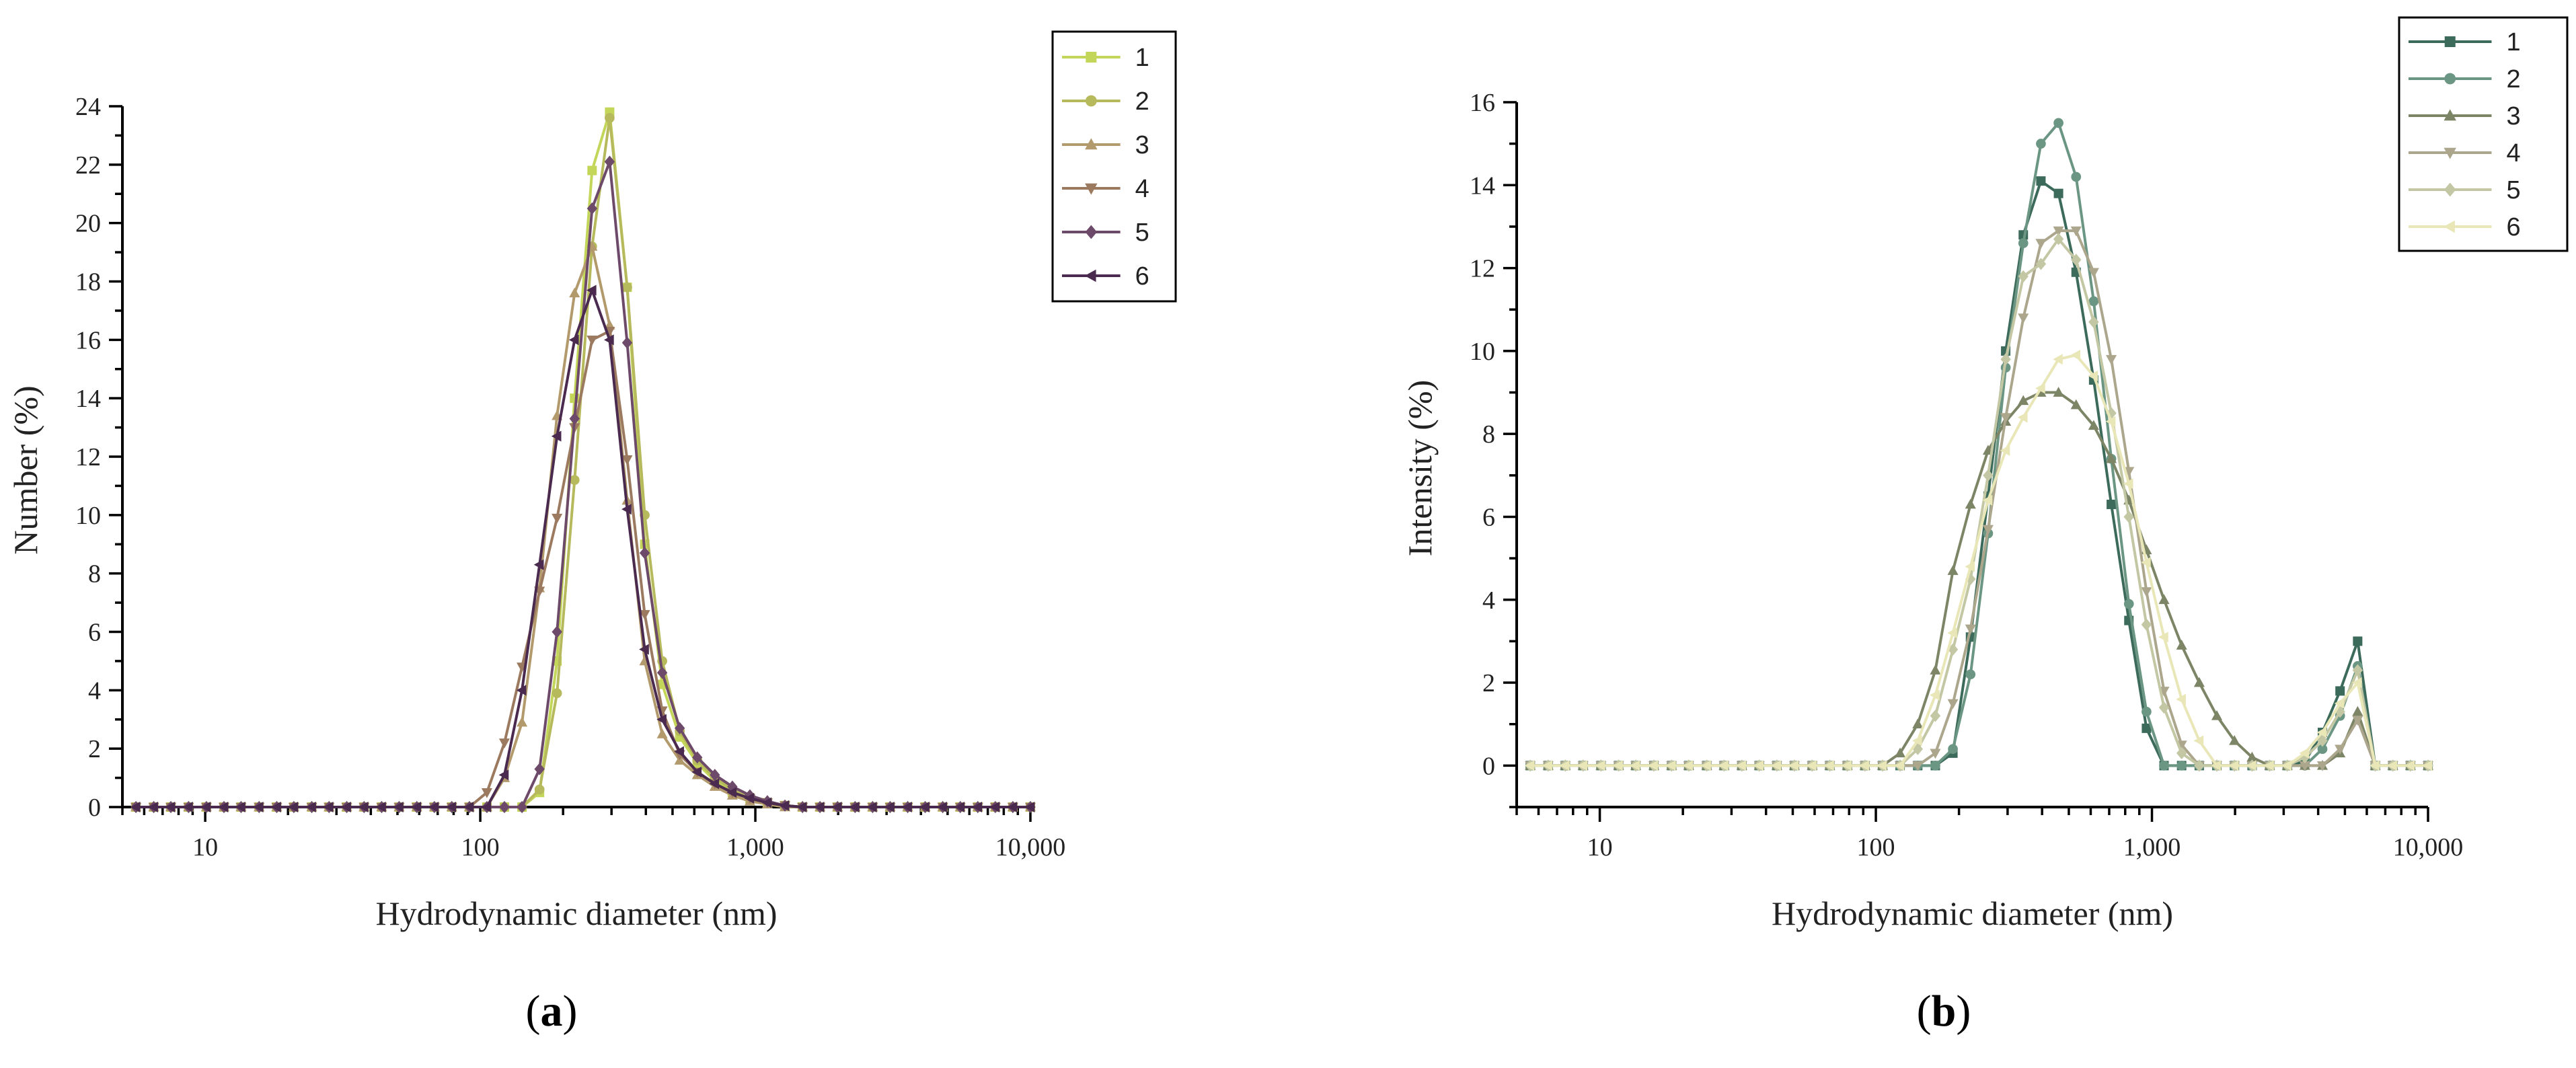 The width and height of the screenshot is (2576, 1068). What do you see at coordinates (2514, 79) in the screenshot?
I see `legend-label: 2` at bounding box center [2514, 79].